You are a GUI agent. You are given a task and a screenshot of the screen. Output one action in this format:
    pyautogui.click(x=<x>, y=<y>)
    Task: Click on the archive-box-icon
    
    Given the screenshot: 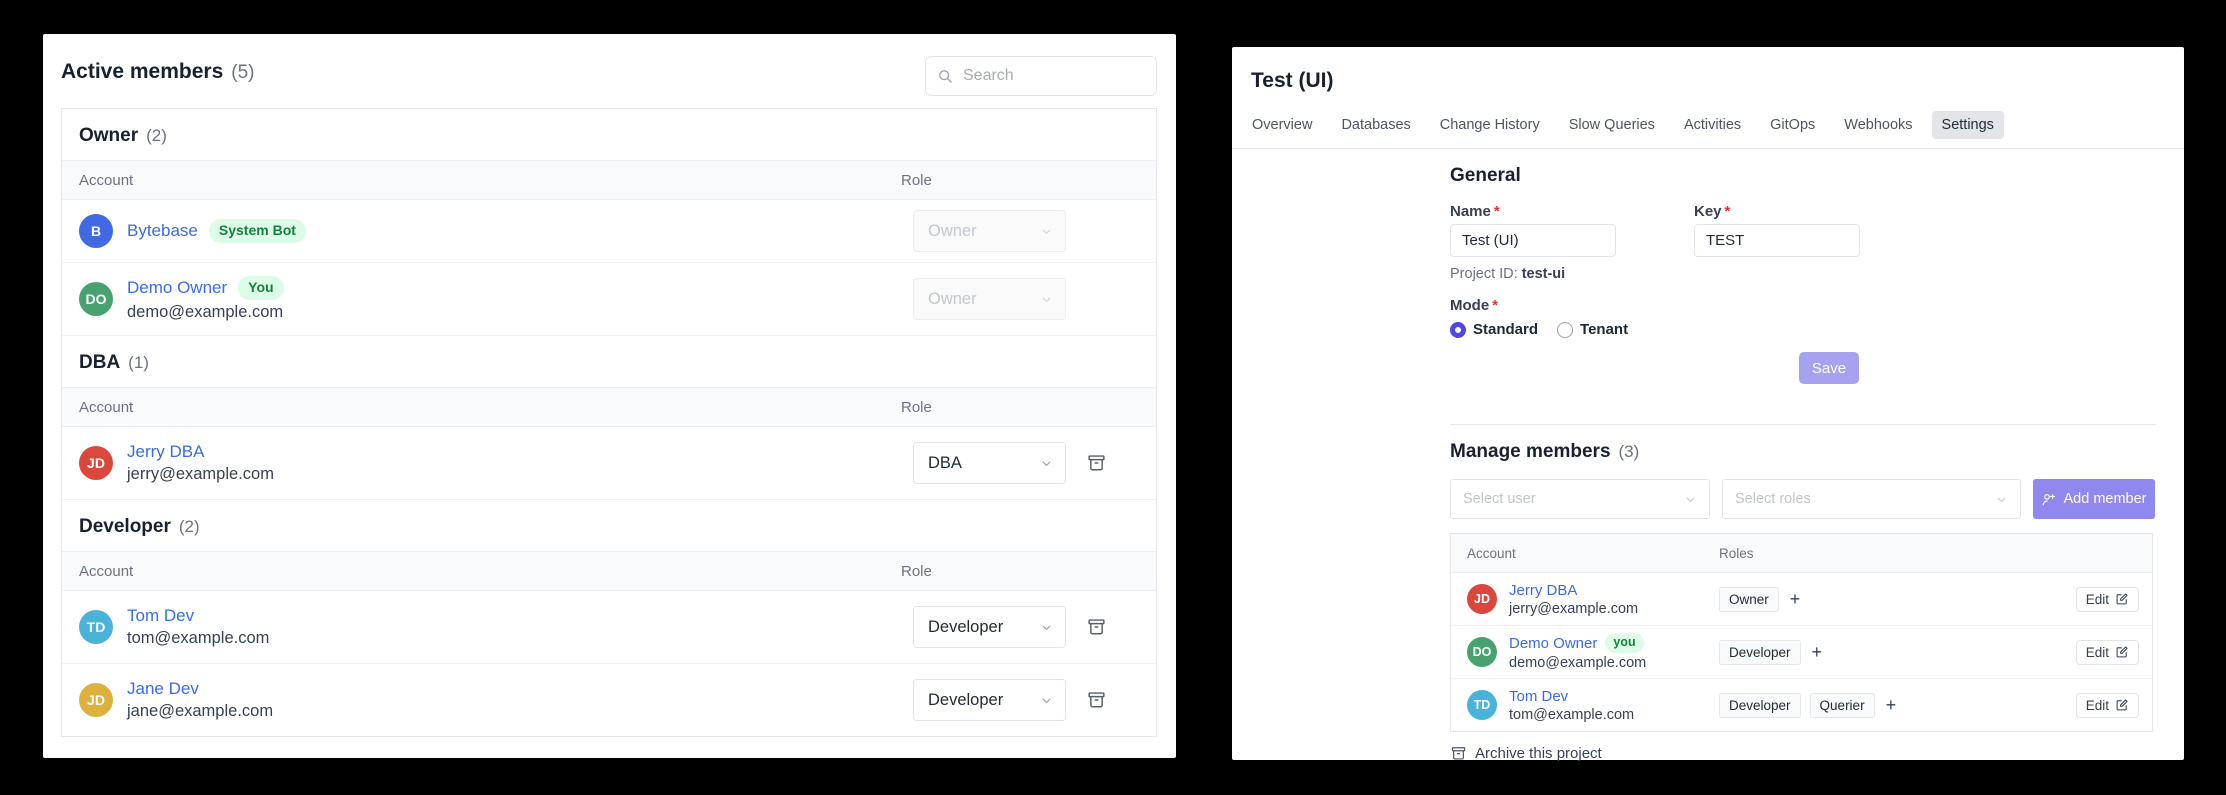 What is the action you would take?
    pyautogui.click(x=1458, y=753)
    